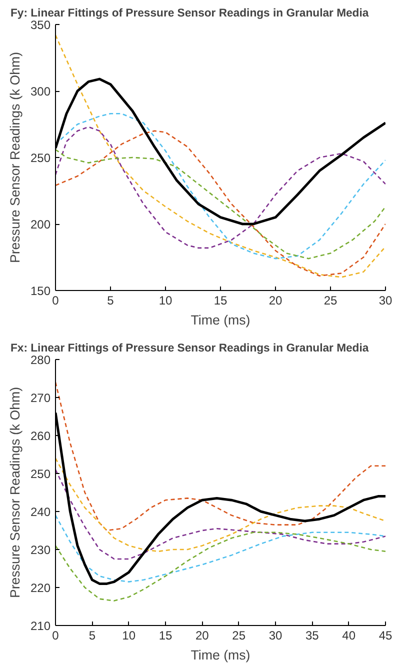 This screenshot has height=669, width=409. What do you see at coordinates (385, 635) in the screenshot?
I see `x-tick-label: 45` at bounding box center [385, 635].